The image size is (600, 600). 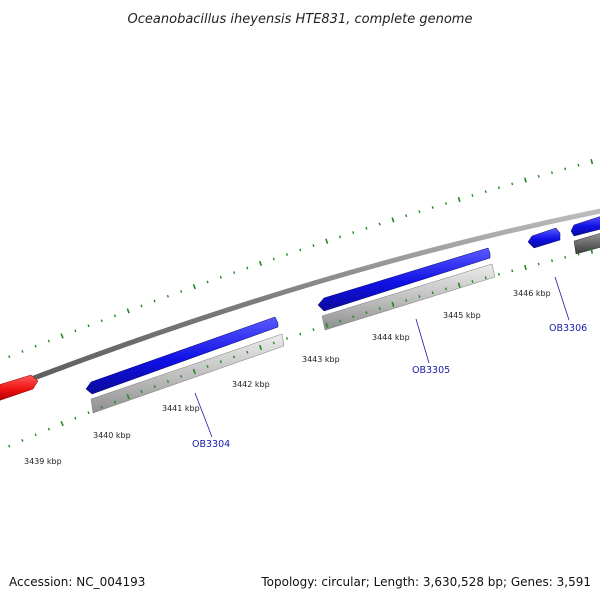 What do you see at coordinates (181, 408) in the screenshot?
I see `ruler-tick-label: 3441 kbp` at bounding box center [181, 408].